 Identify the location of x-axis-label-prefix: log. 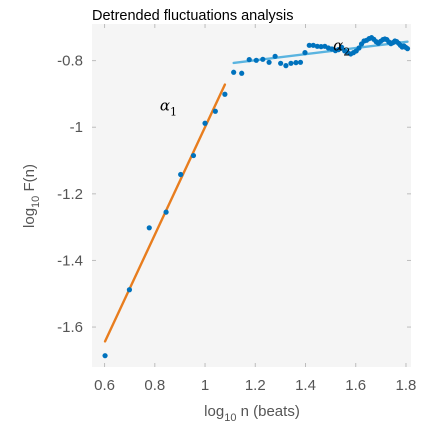
(214, 411).